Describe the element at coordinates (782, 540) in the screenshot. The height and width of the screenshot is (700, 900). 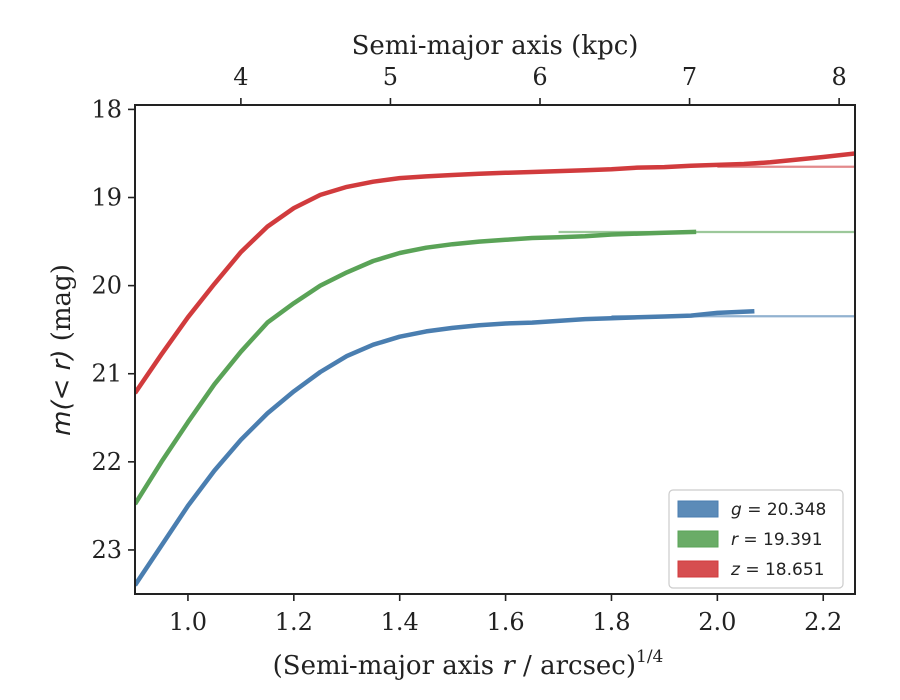
I see `legend-label-value: = 19.391` at that location.